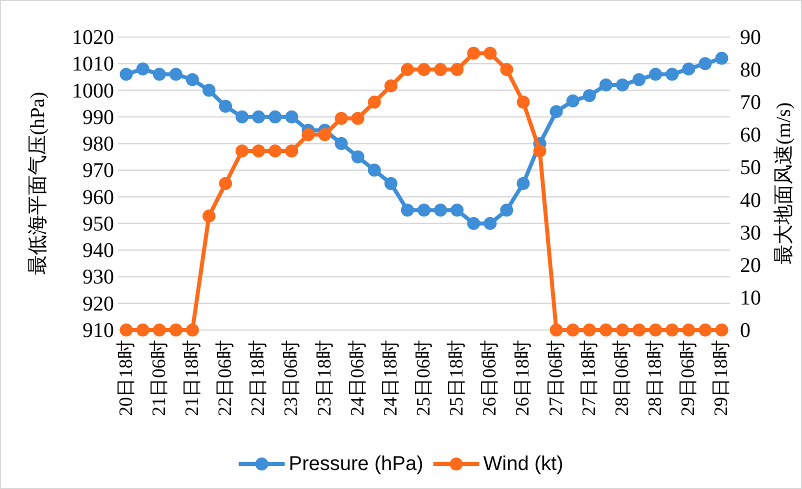 This screenshot has height=489, width=802. What do you see at coordinates (523, 378) in the screenshot?
I see `x-tick-label: 26日18时` at bounding box center [523, 378].